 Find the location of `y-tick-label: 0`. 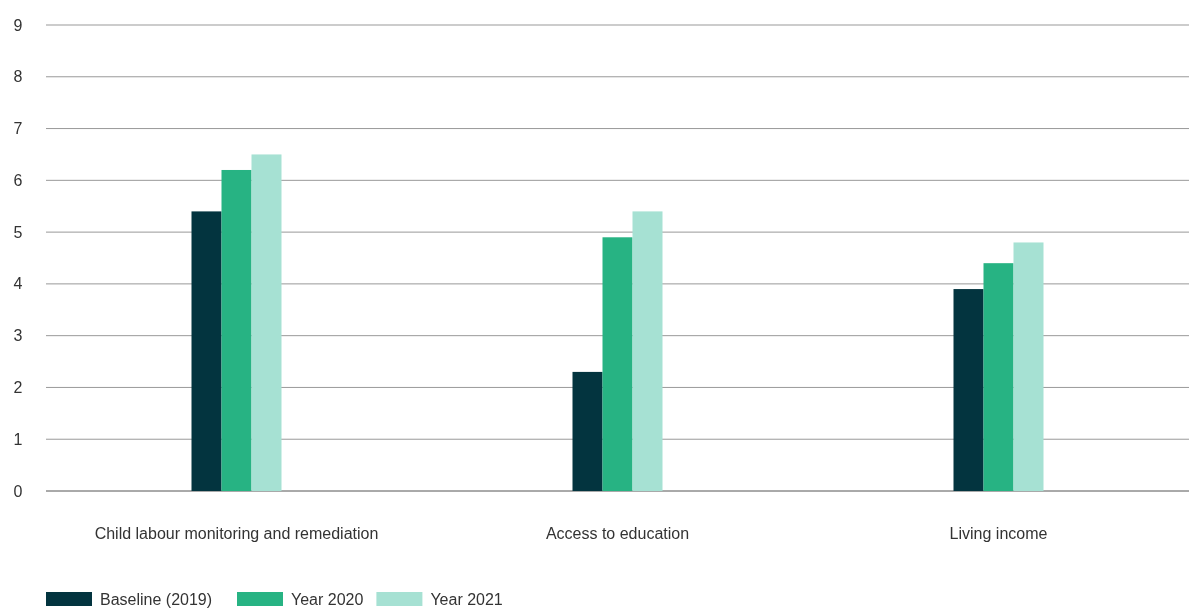

y-tick-label: 0 is located at coordinates (18, 491).